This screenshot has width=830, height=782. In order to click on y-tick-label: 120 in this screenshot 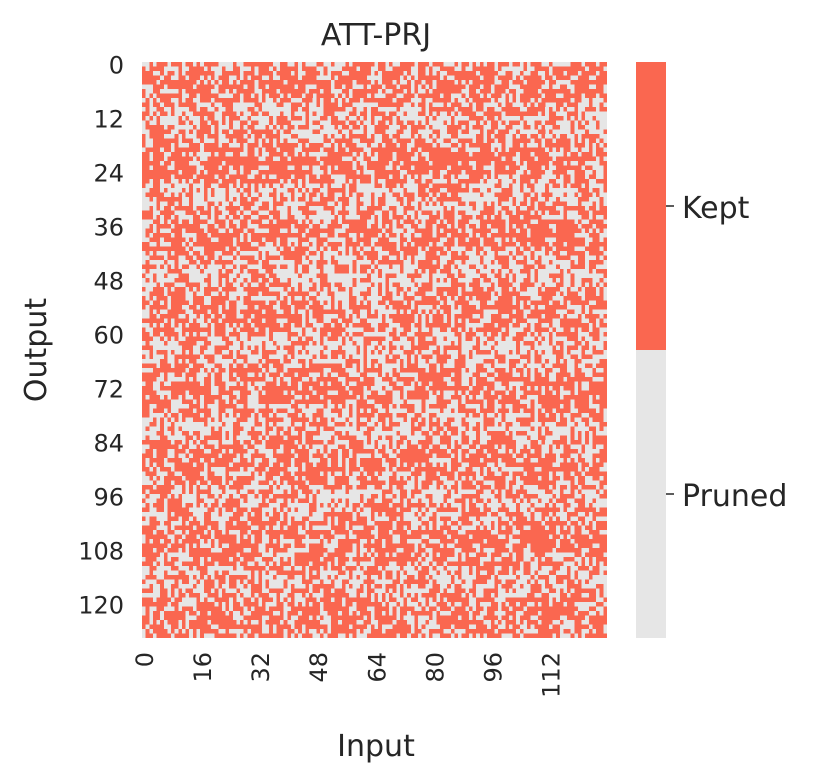, I will do `click(101, 605)`.